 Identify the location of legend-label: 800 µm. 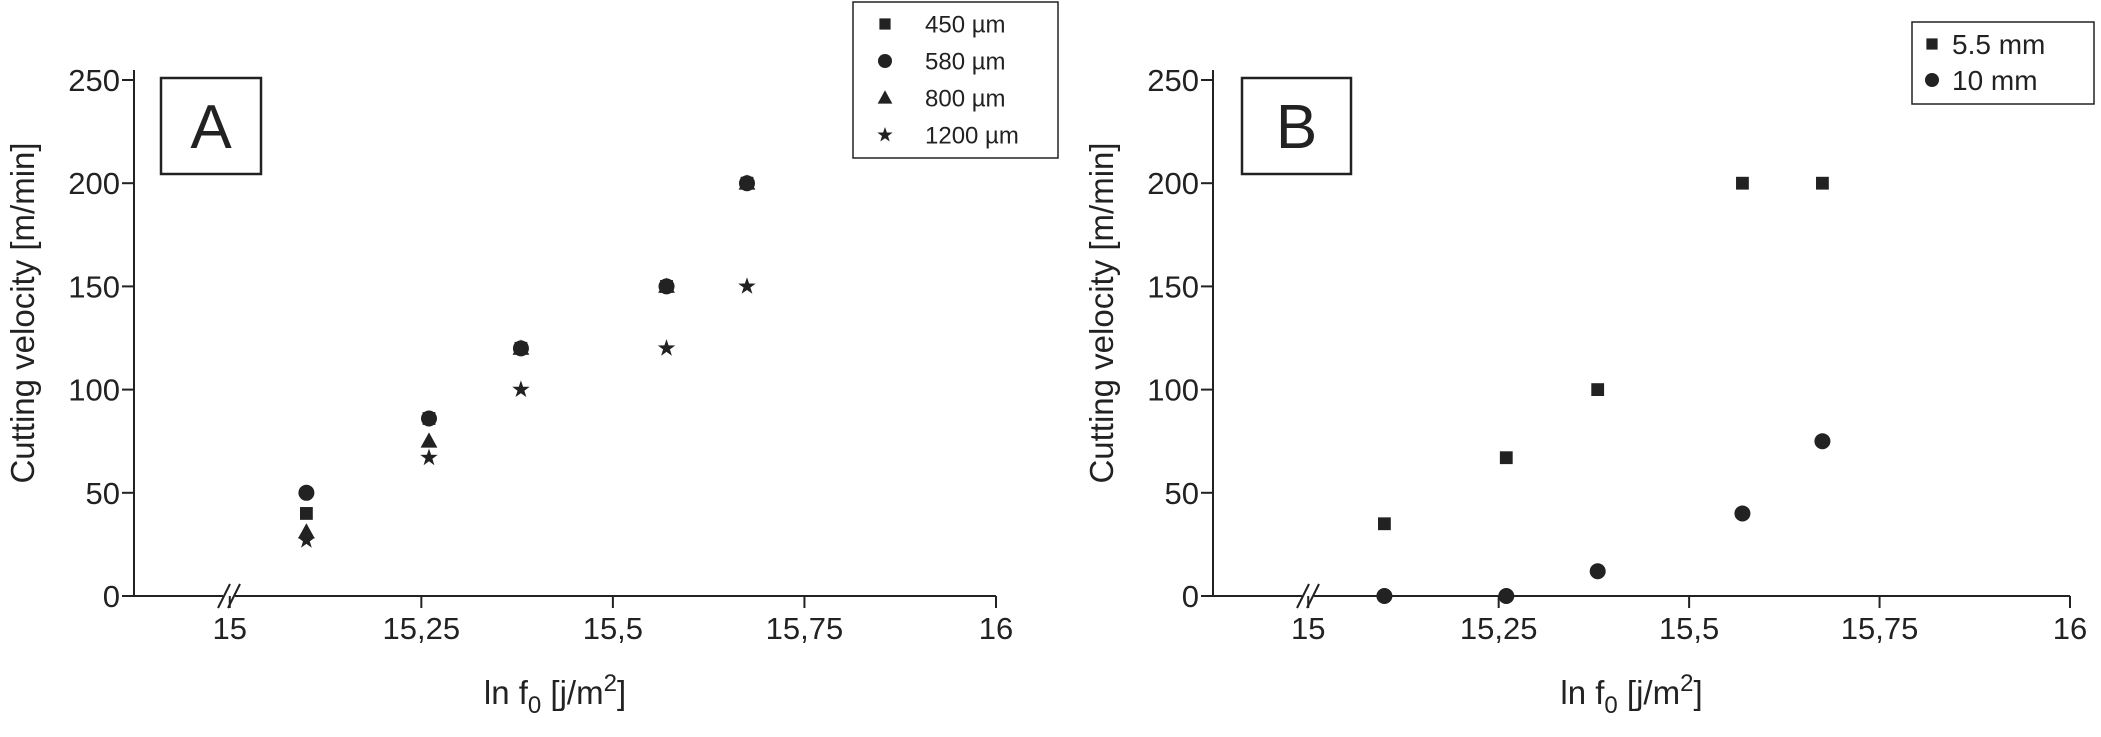
(965, 99).